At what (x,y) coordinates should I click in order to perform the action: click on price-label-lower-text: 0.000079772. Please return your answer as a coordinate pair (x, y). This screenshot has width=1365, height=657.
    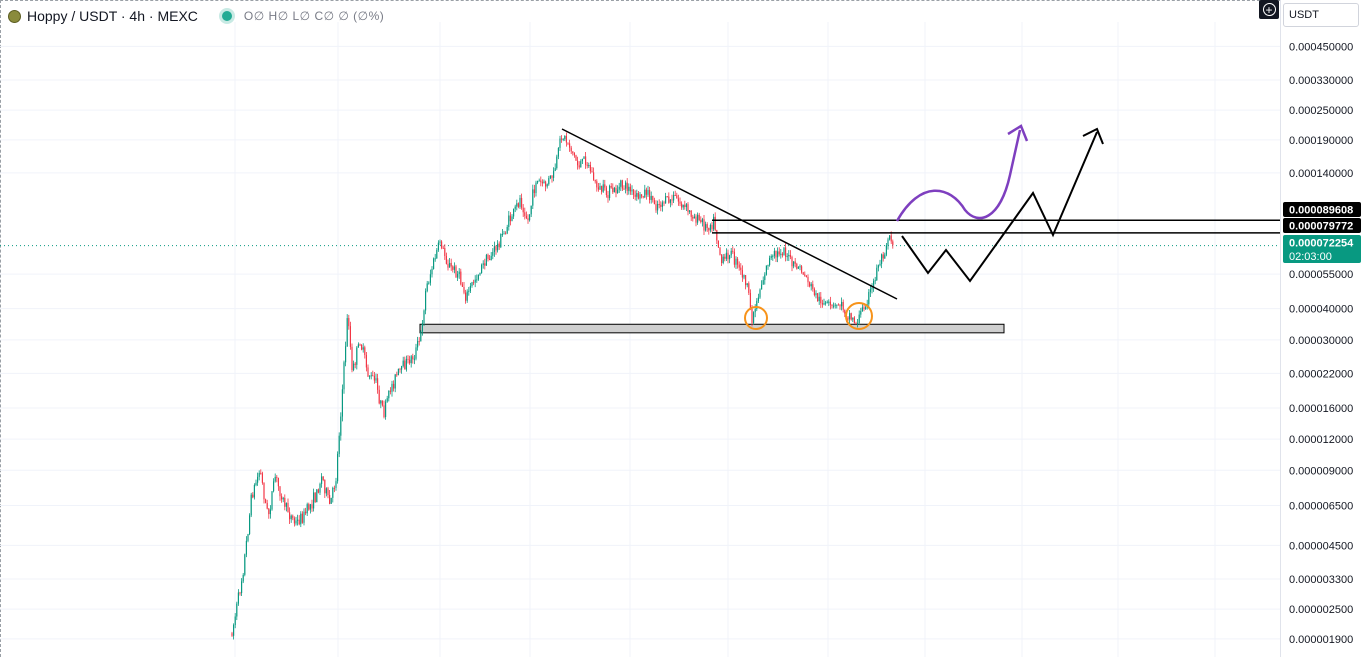
    Looking at the image, I should click on (1321, 227).